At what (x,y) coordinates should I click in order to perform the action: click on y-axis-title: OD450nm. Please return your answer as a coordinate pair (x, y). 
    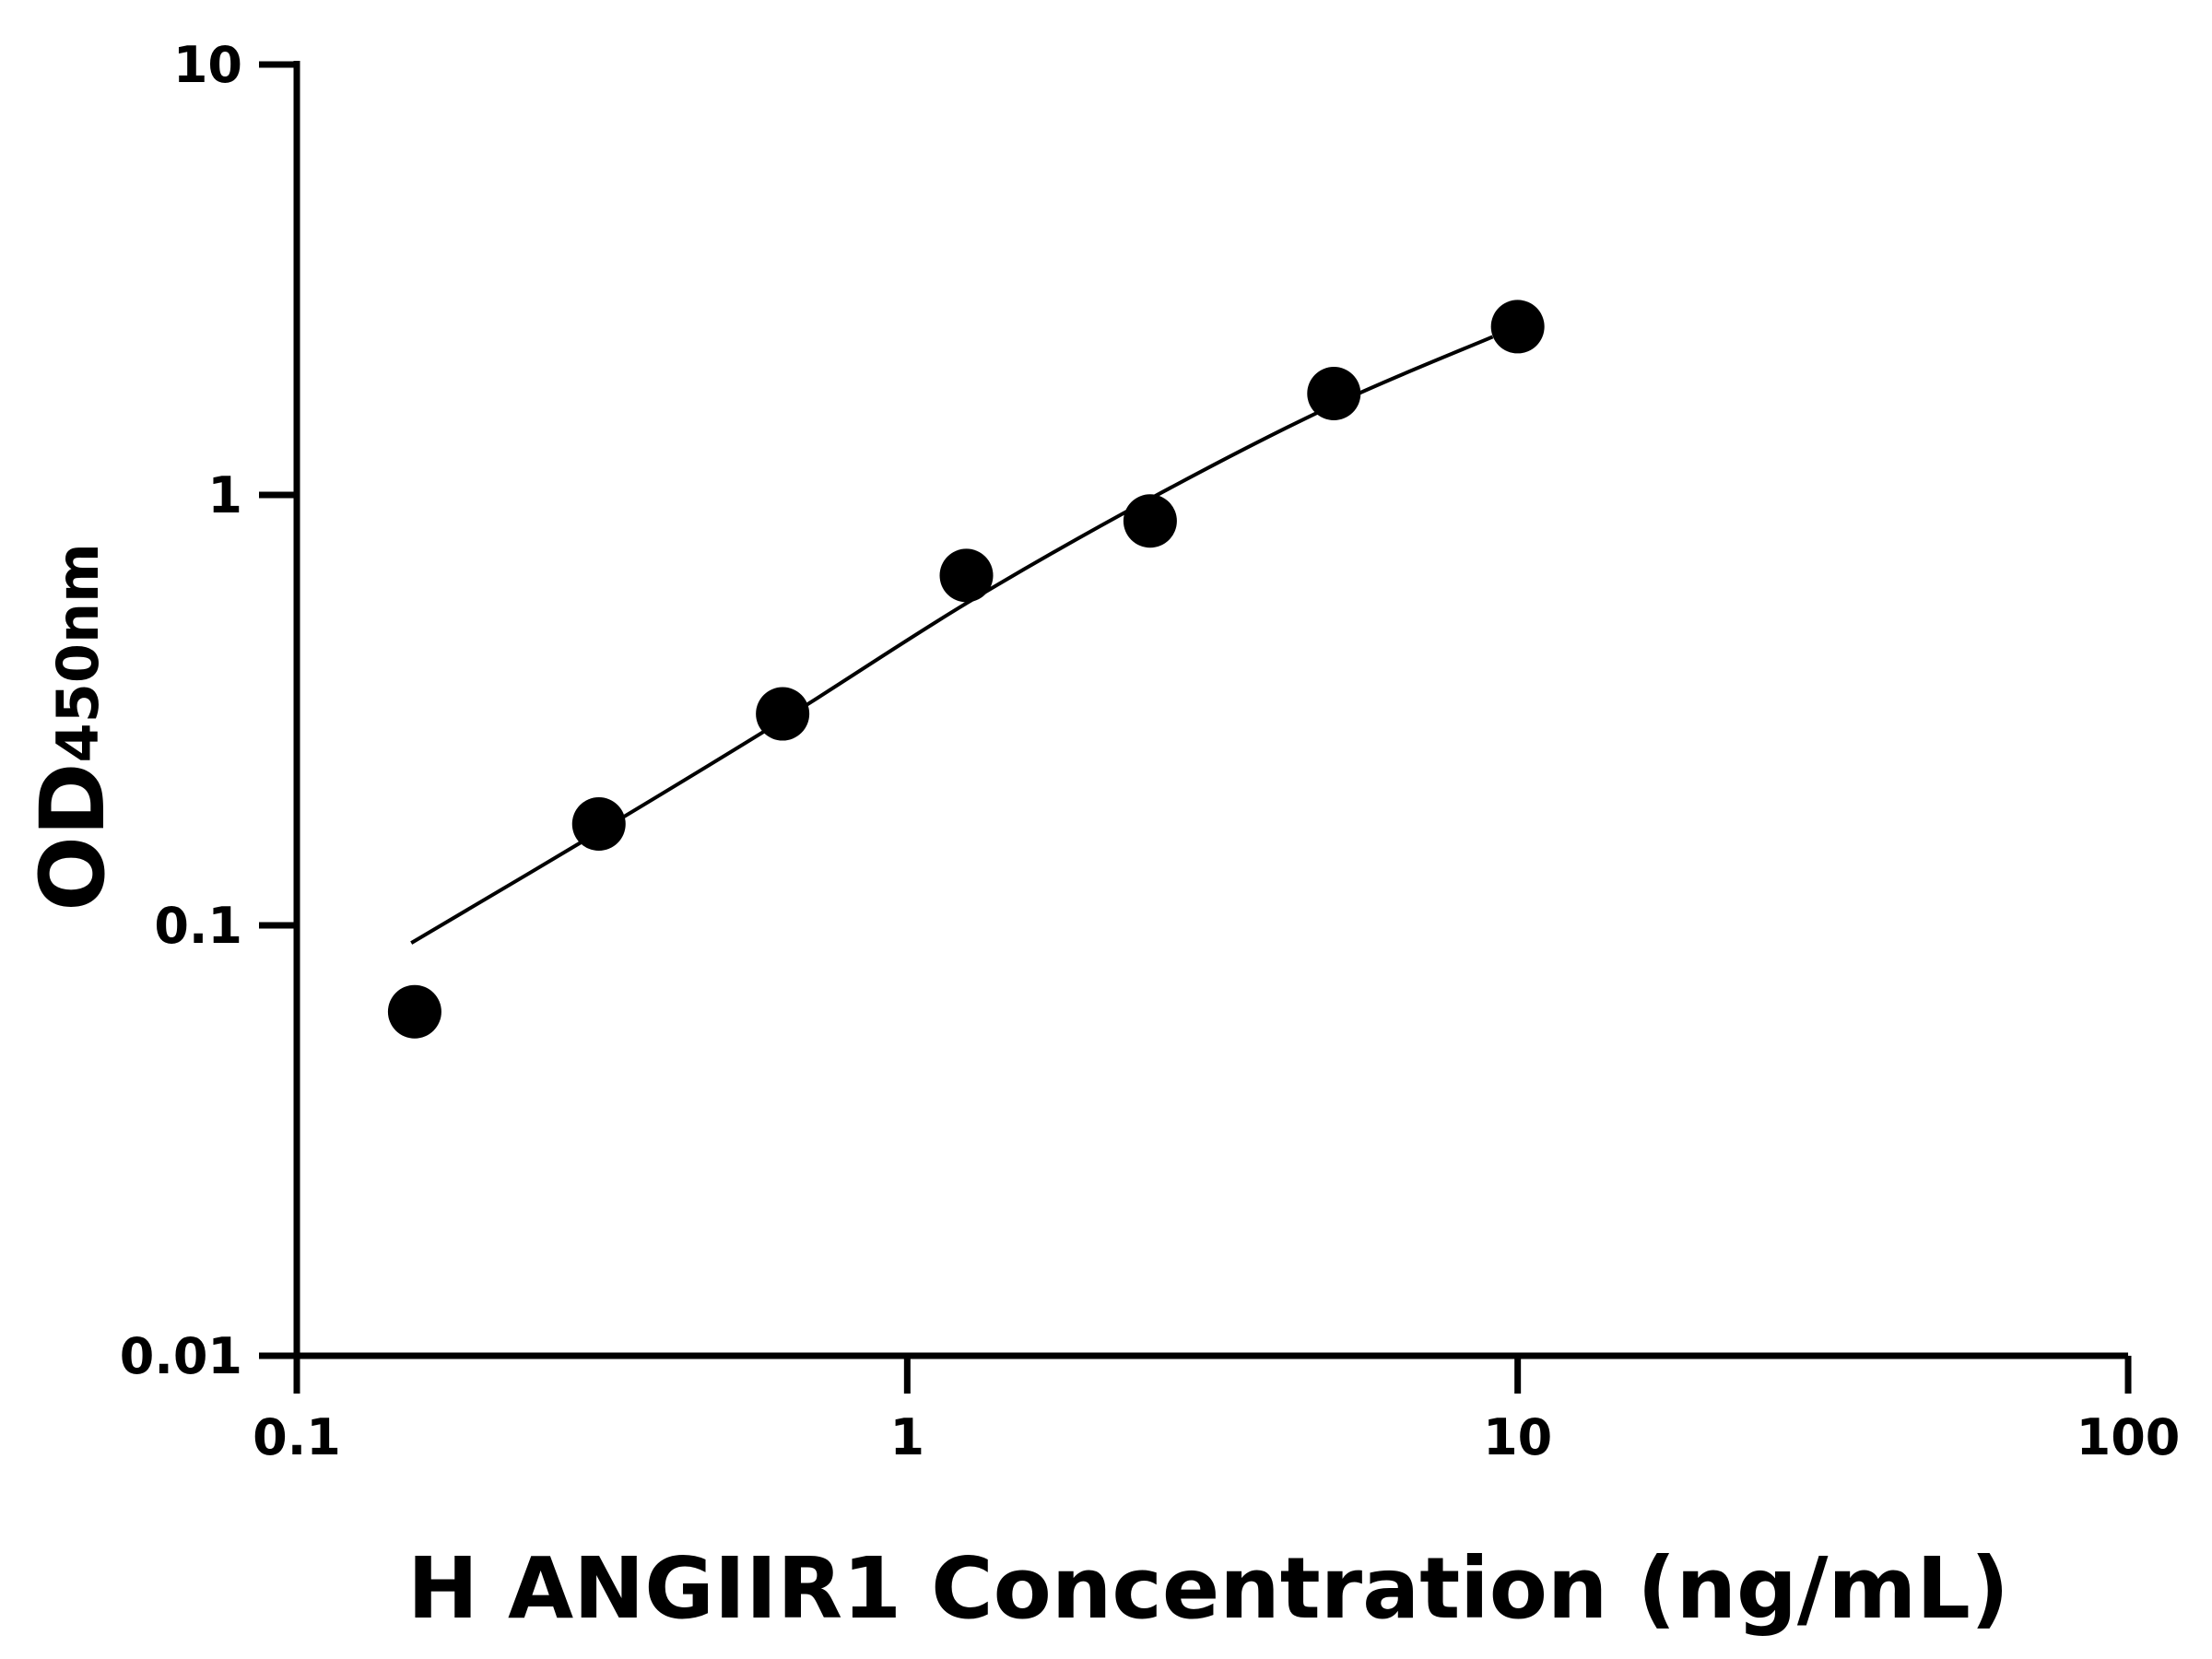
    Looking at the image, I should click on (72, 727).